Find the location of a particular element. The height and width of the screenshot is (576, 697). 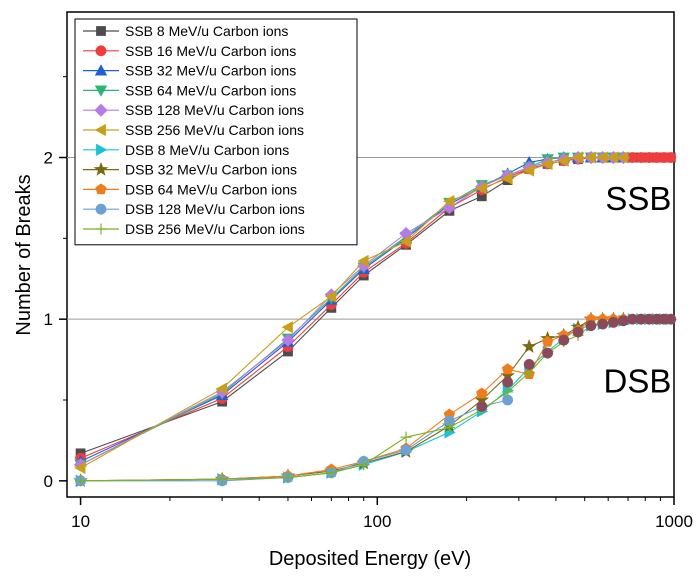

x-tick-label: 100 is located at coordinates (377, 521).